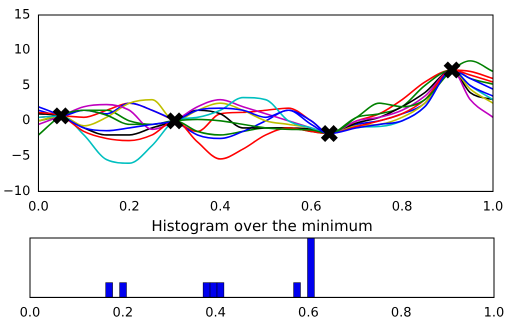 Image resolution: width=508 pixels, height=333 pixels. Describe the element at coordinates (16, 191) in the screenshot. I see `y-tick-label: −10` at that location.